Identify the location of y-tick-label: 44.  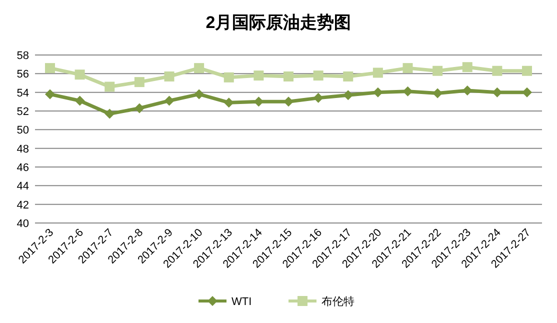
(22, 186).